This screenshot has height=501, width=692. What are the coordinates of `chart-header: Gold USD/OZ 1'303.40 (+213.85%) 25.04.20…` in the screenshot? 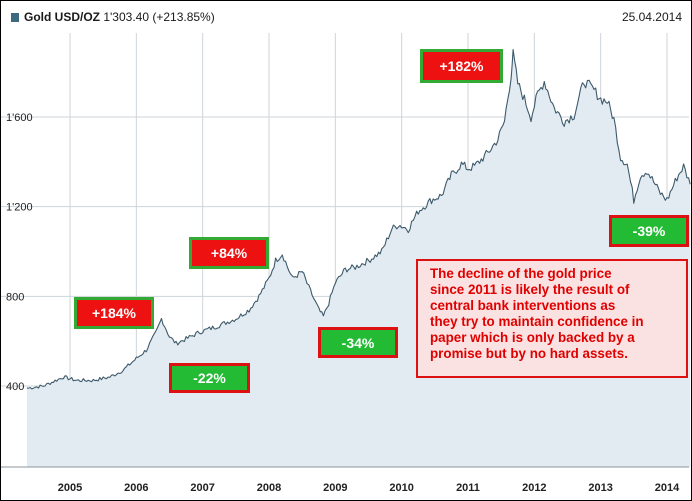 It's located at (346, 16).